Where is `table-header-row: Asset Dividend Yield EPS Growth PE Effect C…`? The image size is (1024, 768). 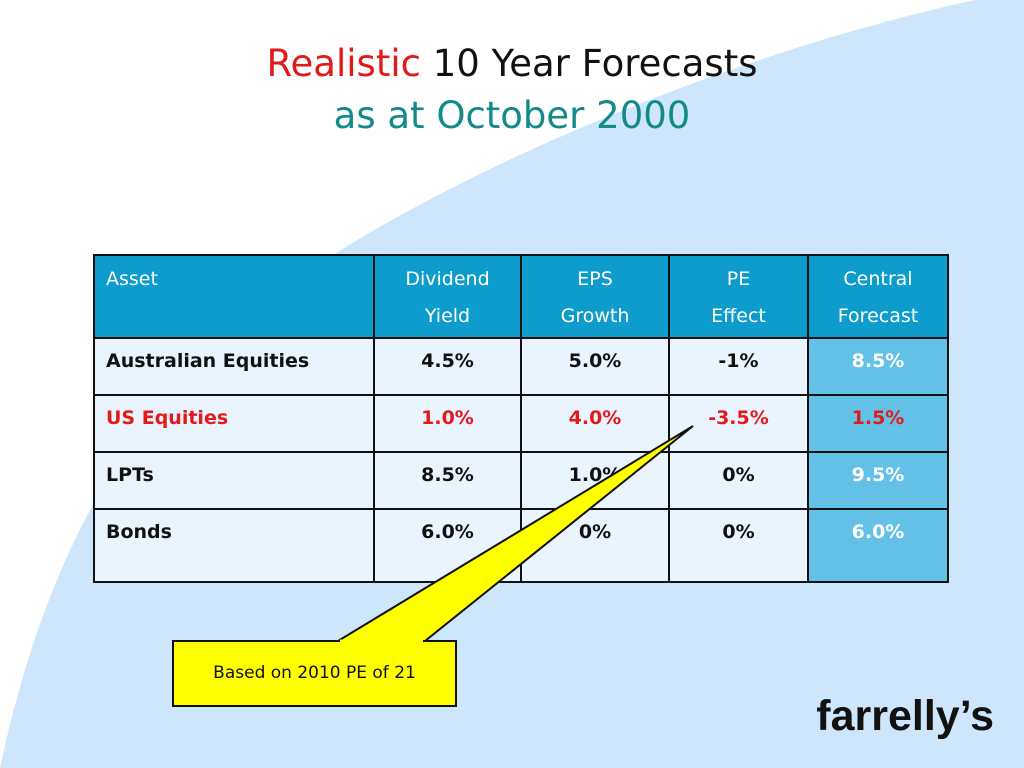 table-header-row: Asset Dividend Yield EPS Growth PE Effect C… is located at coordinates (521, 296).